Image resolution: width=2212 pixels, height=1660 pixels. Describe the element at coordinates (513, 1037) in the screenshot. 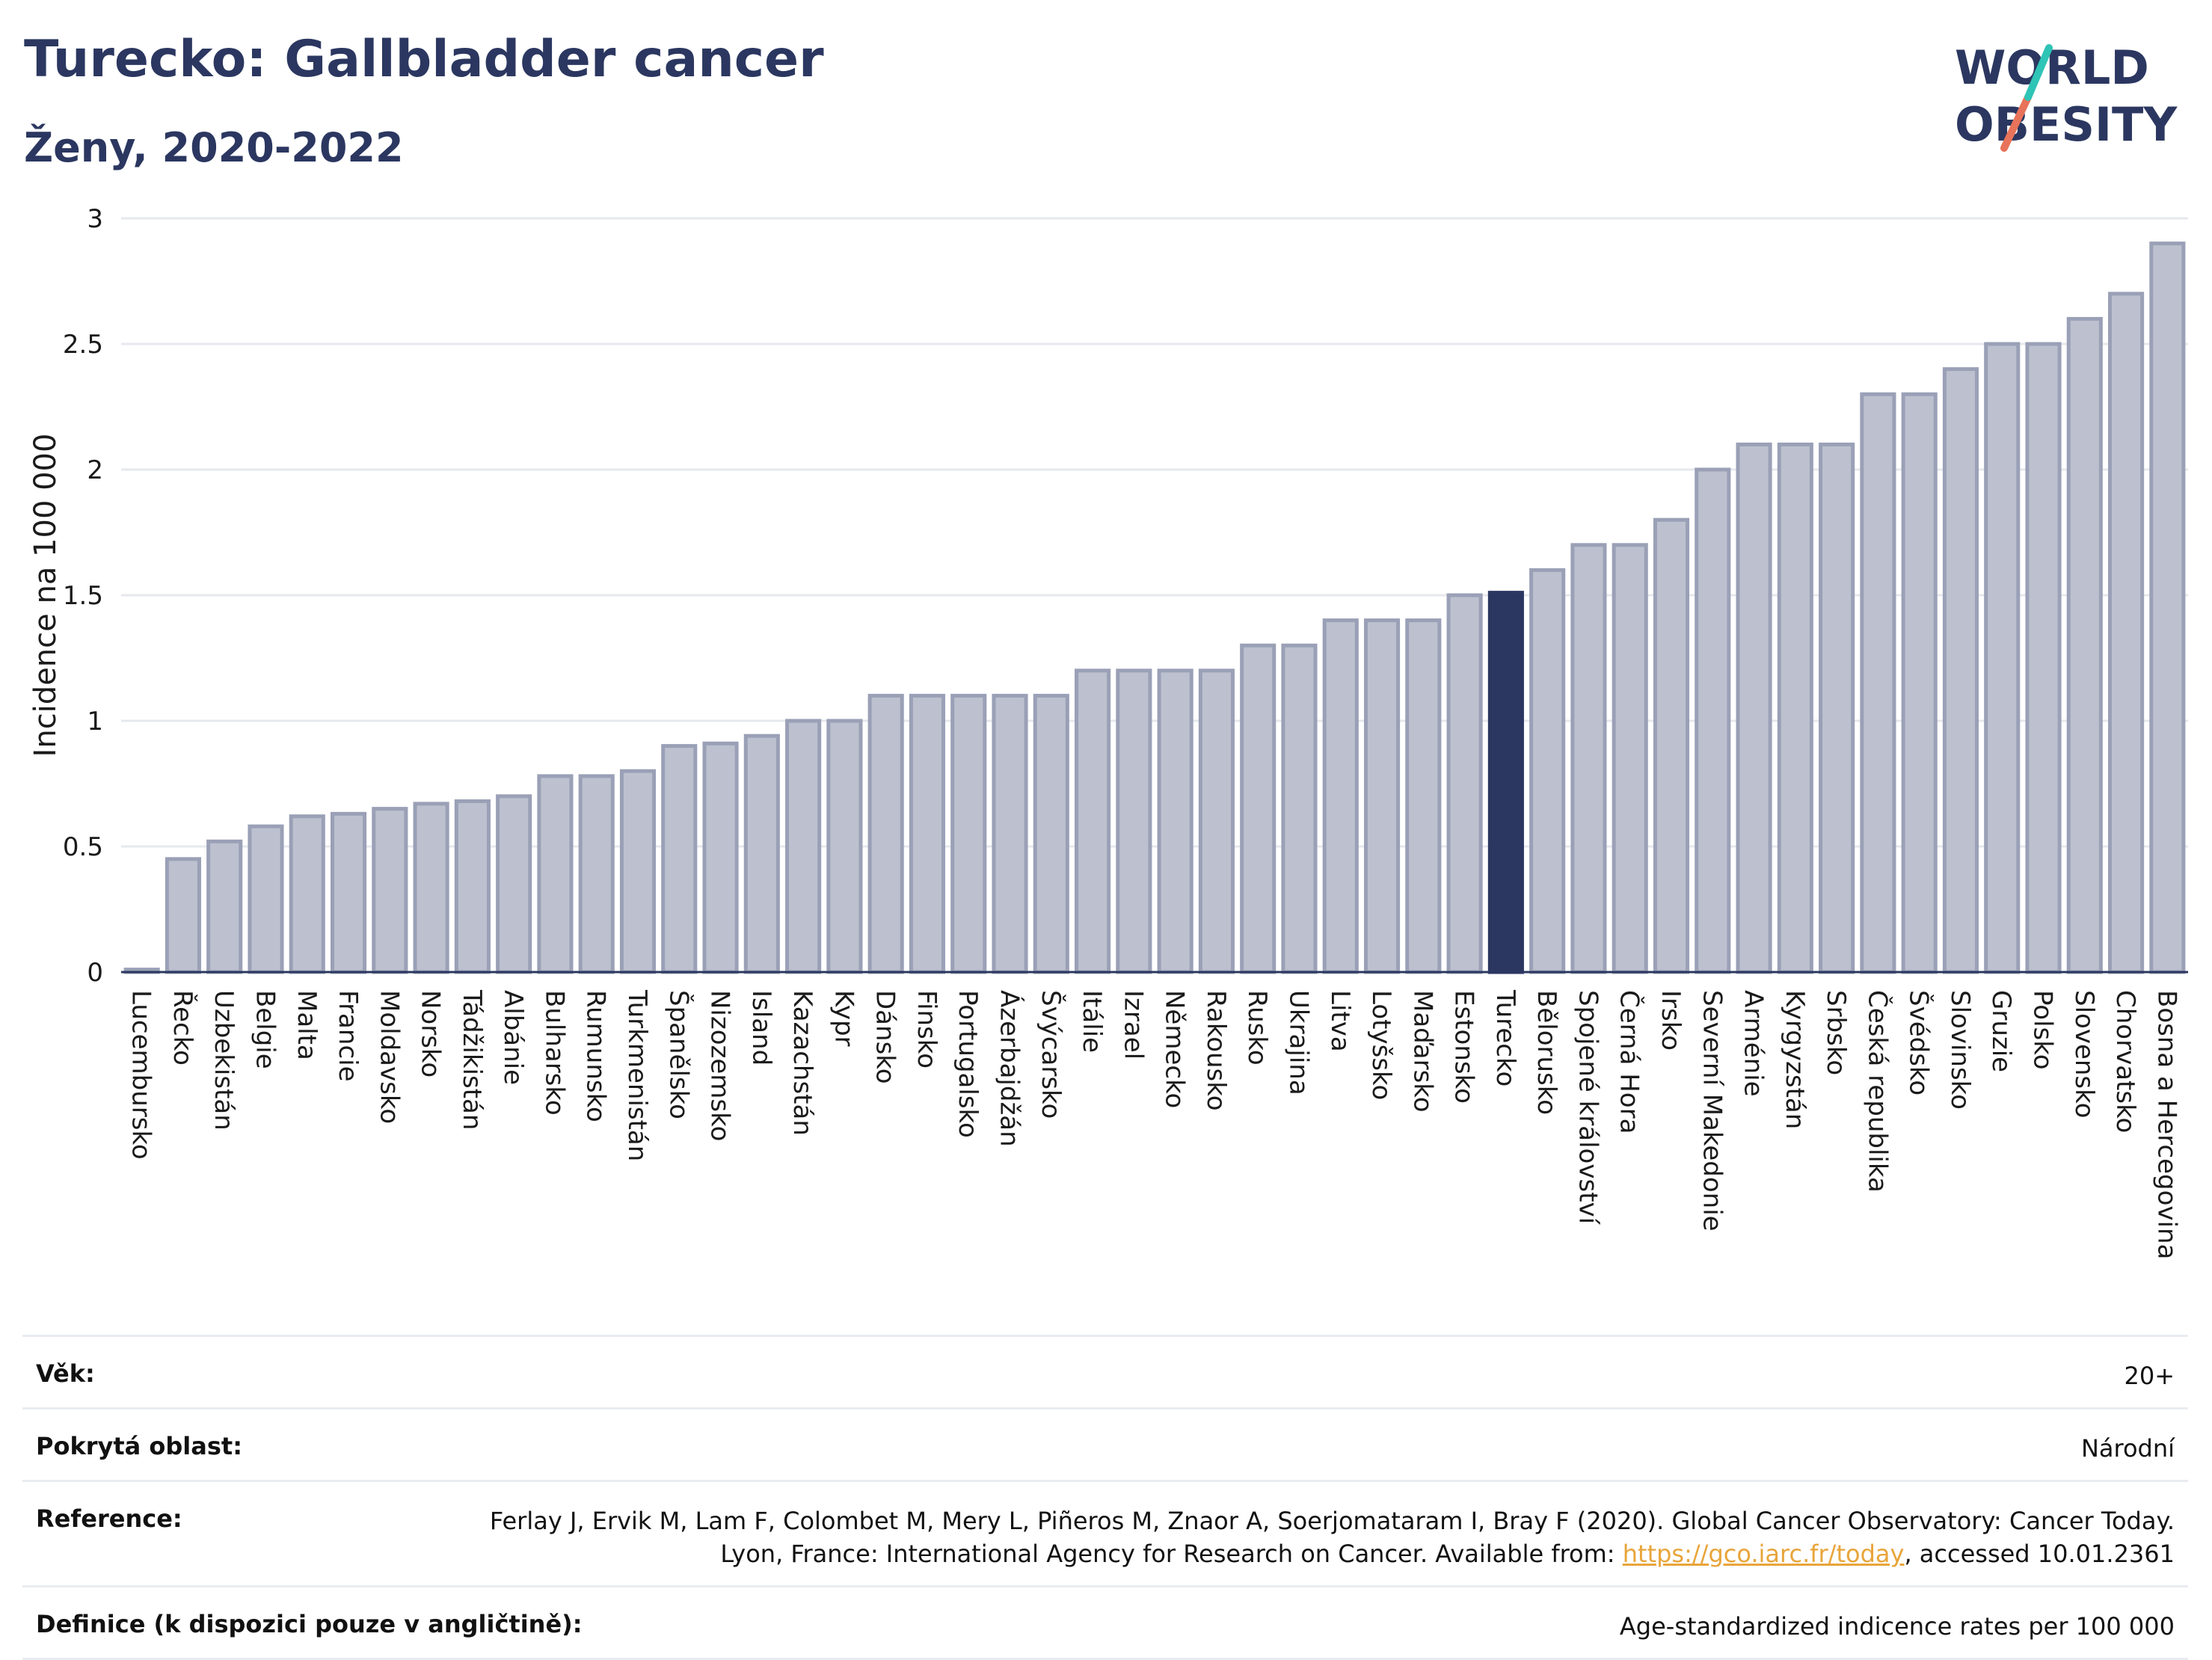

I see `x-tick-label: Albánie` at that location.